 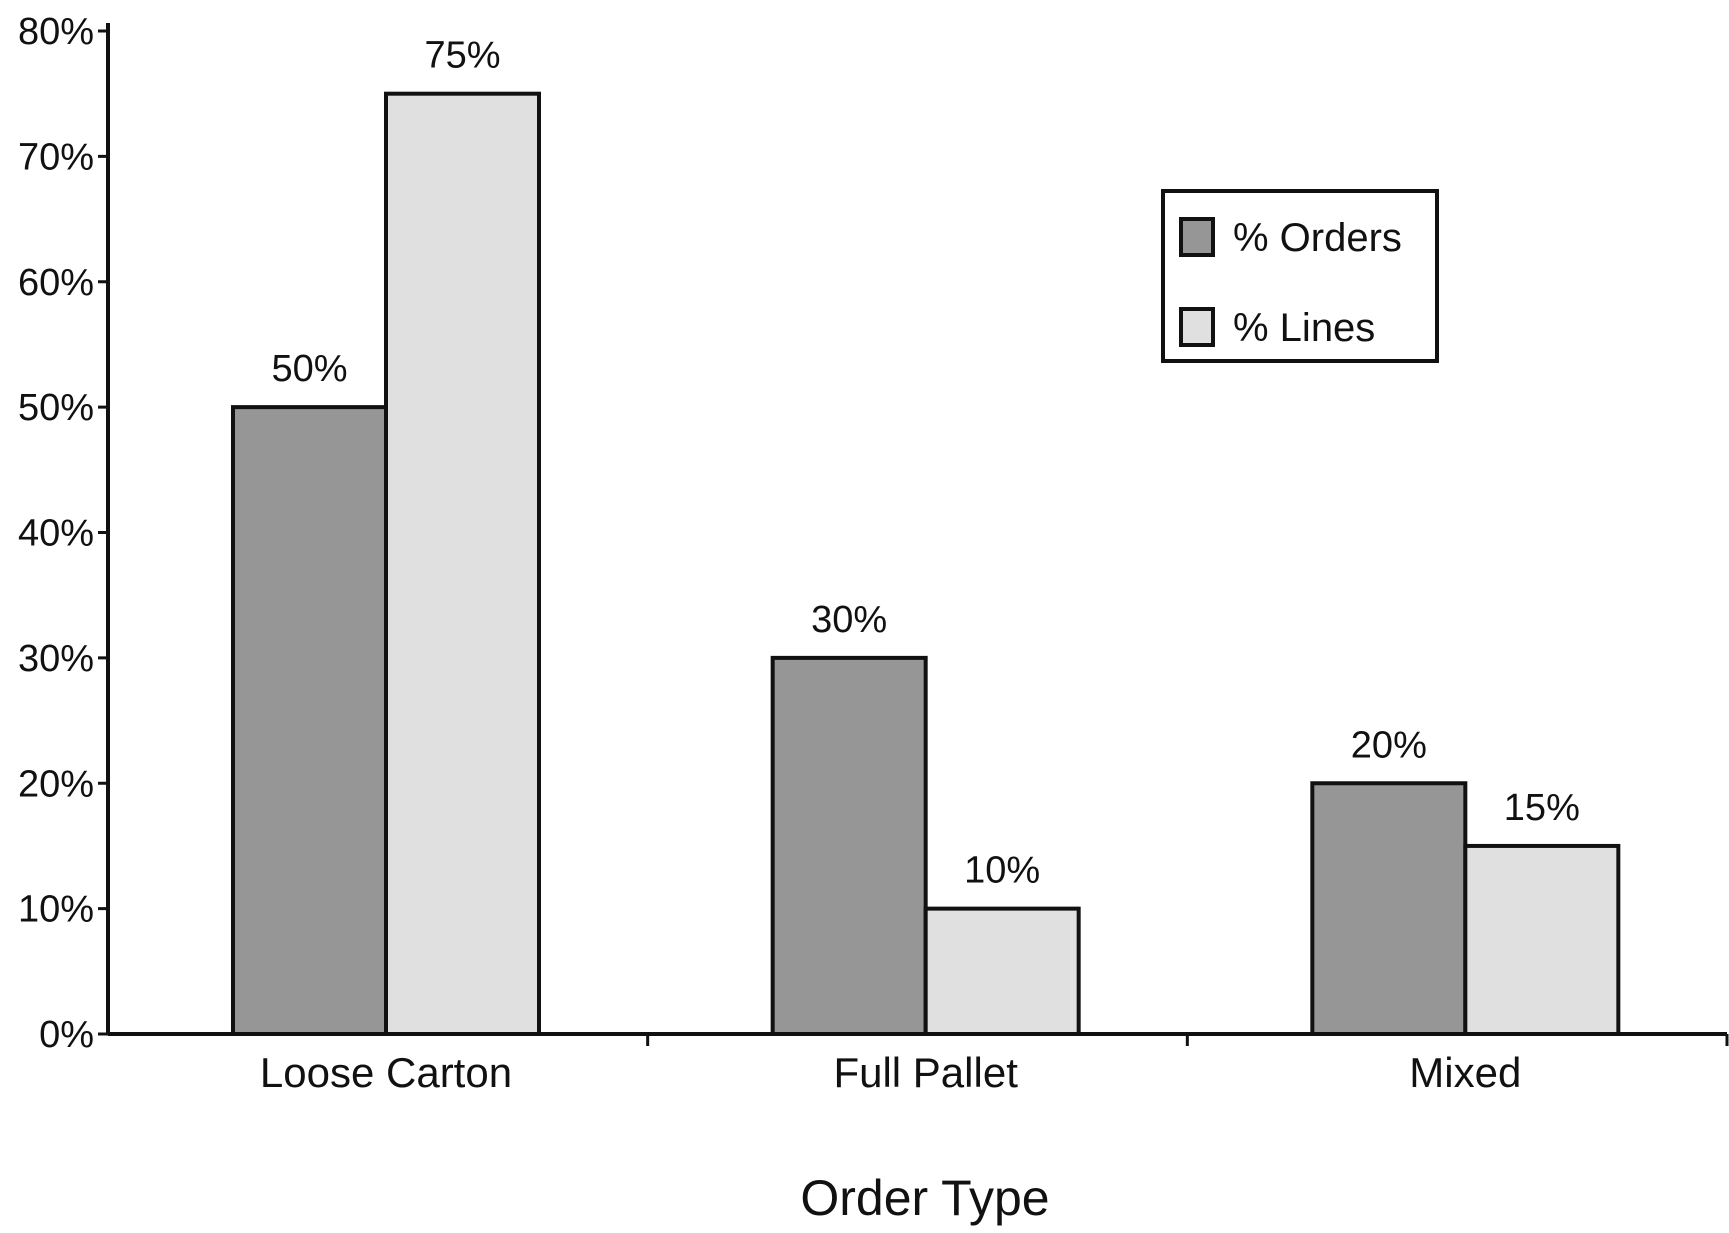 I want to click on bar-orders-mixed, so click(x=1389, y=908).